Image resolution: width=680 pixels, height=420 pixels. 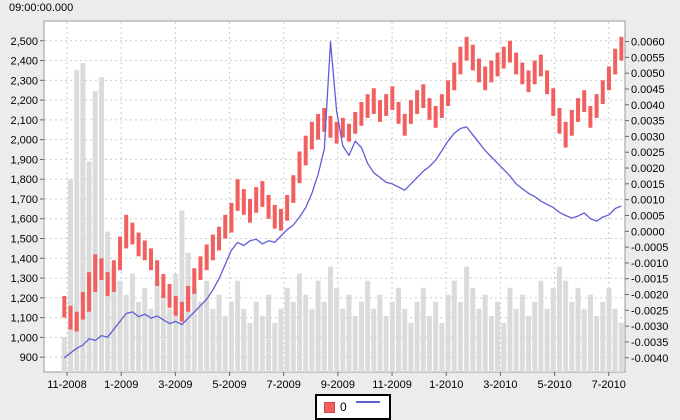 I want to click on left-axis-label: 900, so click(x=29, y=358).